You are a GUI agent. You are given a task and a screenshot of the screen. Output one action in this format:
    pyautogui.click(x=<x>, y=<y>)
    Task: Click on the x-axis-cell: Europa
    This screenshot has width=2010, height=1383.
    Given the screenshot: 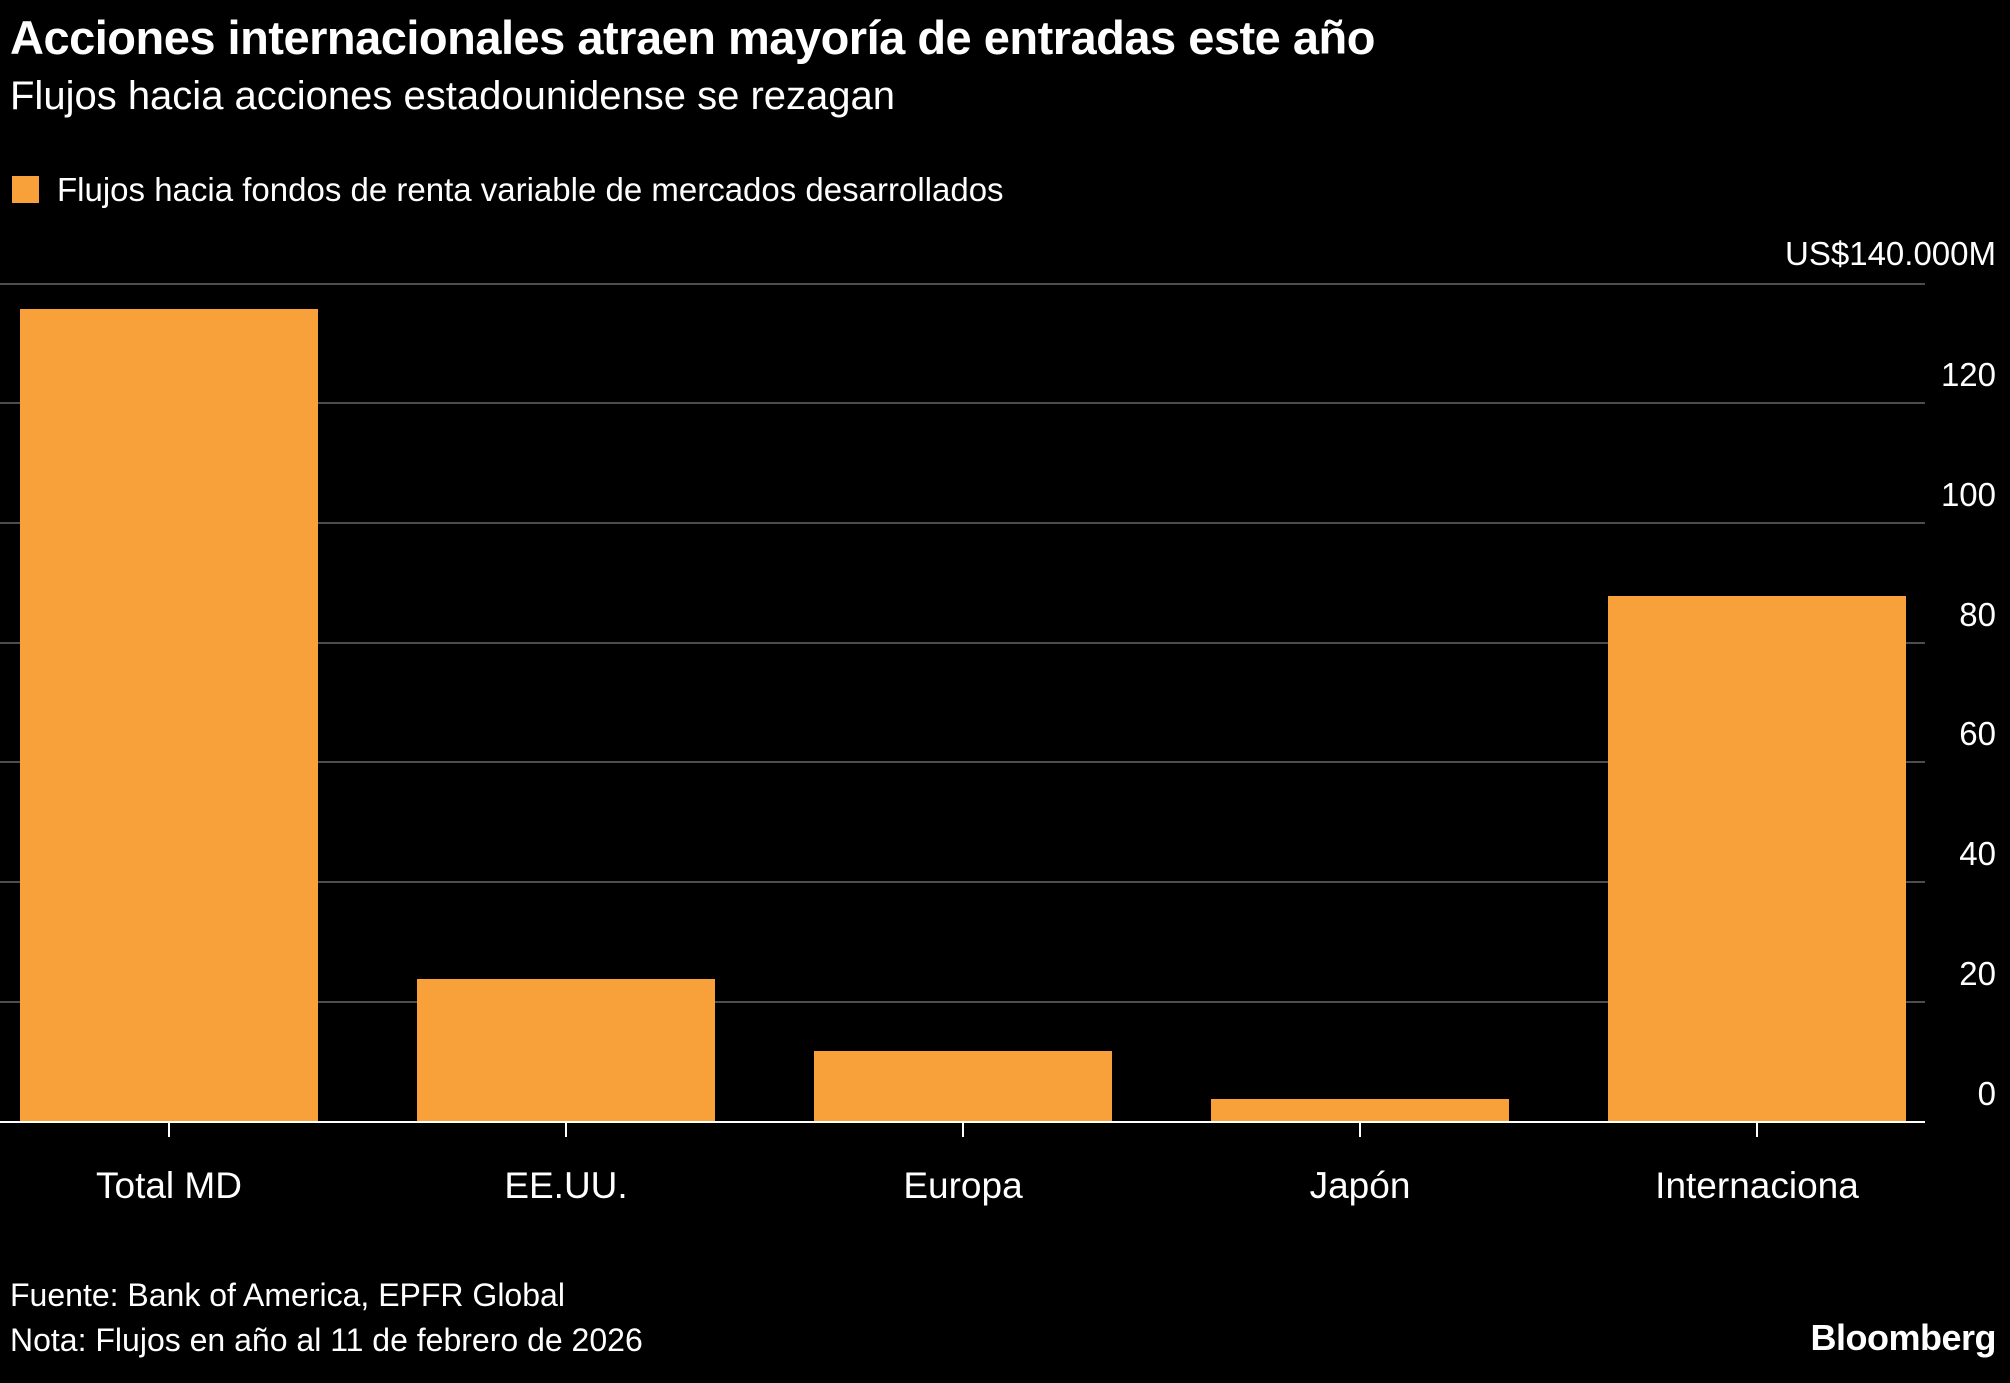 What is the action you would take?
    pyautogui.click(x=963, y=1164)
    